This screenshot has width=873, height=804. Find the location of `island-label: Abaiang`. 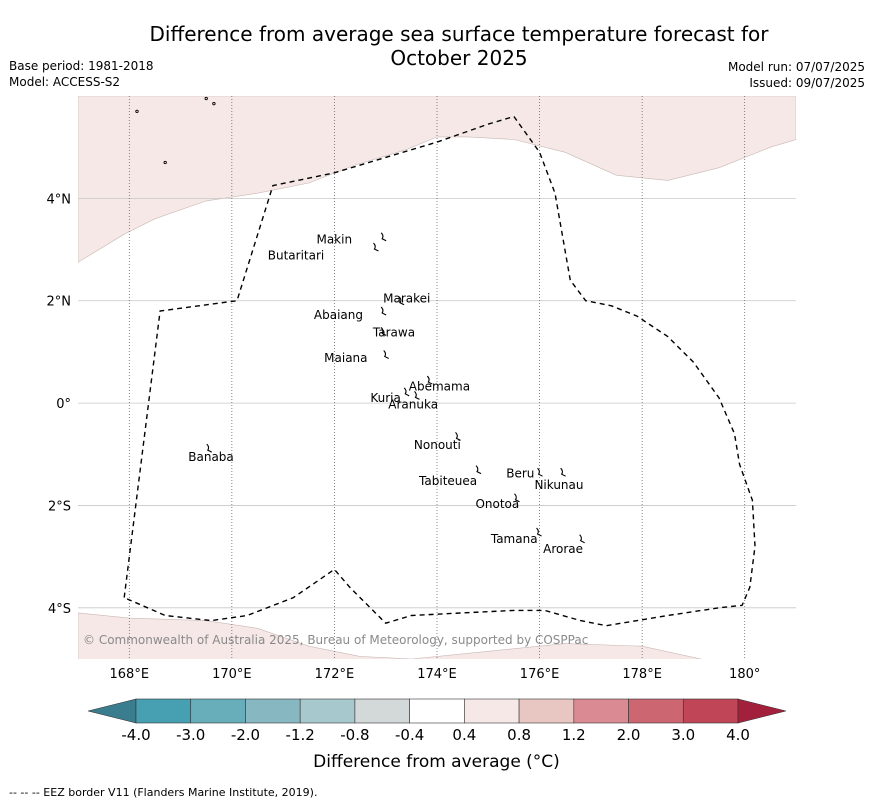

island-label: Abaiang is located at coordinates (338, 315).